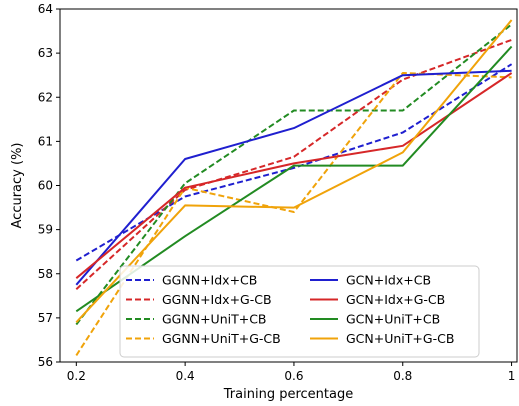 Image resolution: width=519 pixels, height=406 pixels. I want to click on x-tick-label: 1, so click(512, 376).